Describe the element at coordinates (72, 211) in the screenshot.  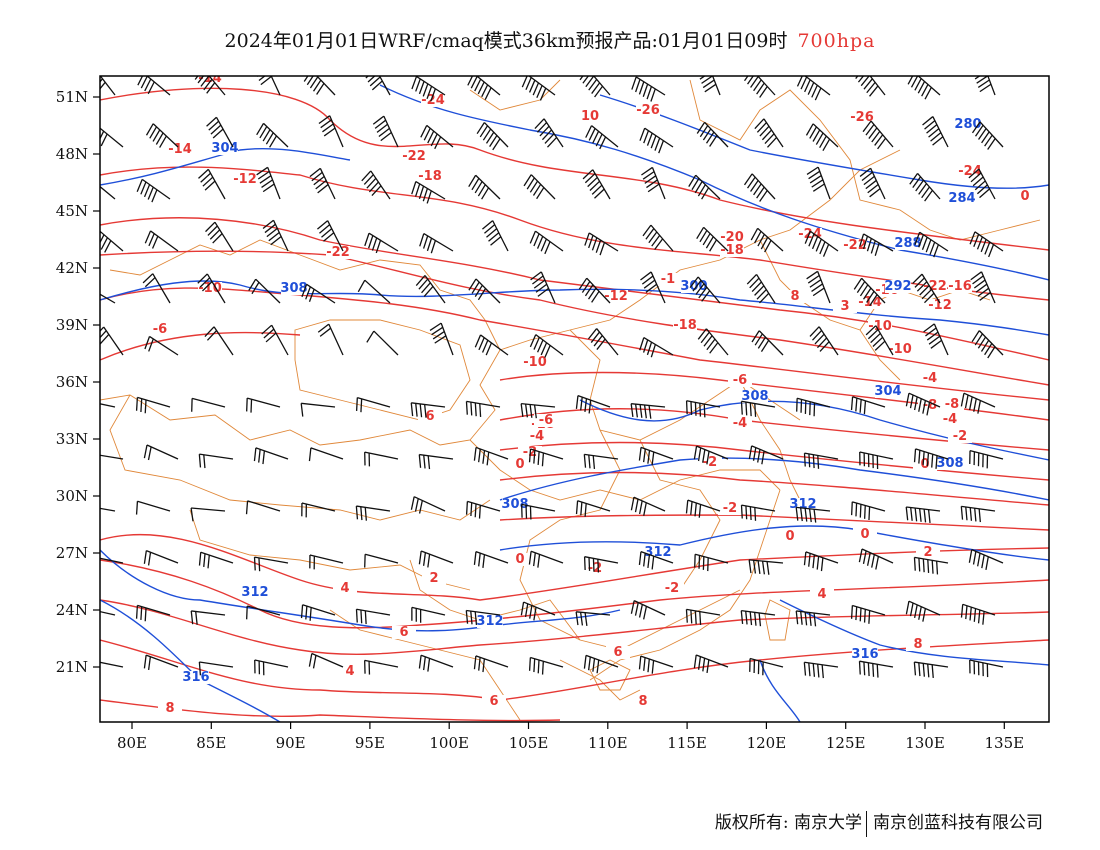
I see `lat-label: 45N` at that location.